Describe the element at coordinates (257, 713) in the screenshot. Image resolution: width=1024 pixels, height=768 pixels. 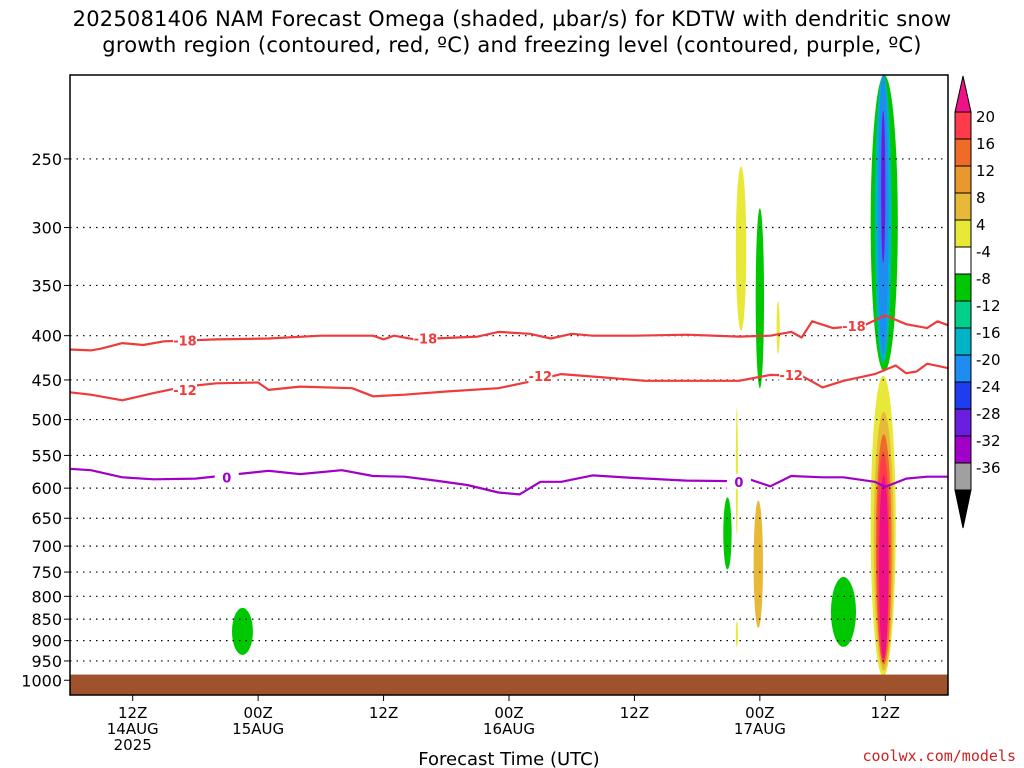
I see `xtick-label-1-0: 00Z` at that location.